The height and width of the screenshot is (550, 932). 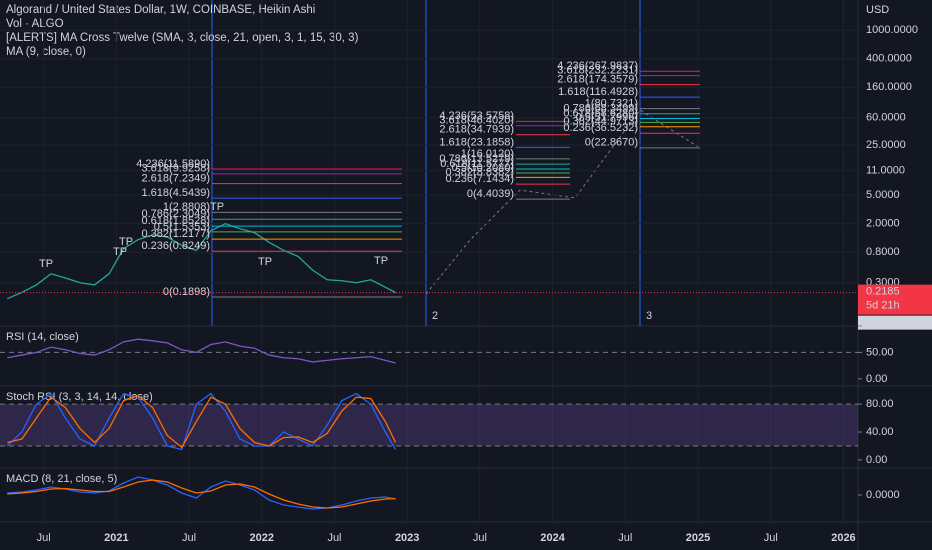 What do you see at coordinates (880, 432) in the screenshot?
I see `y-tick-label: 40.00` at bounding box center [880, 432].